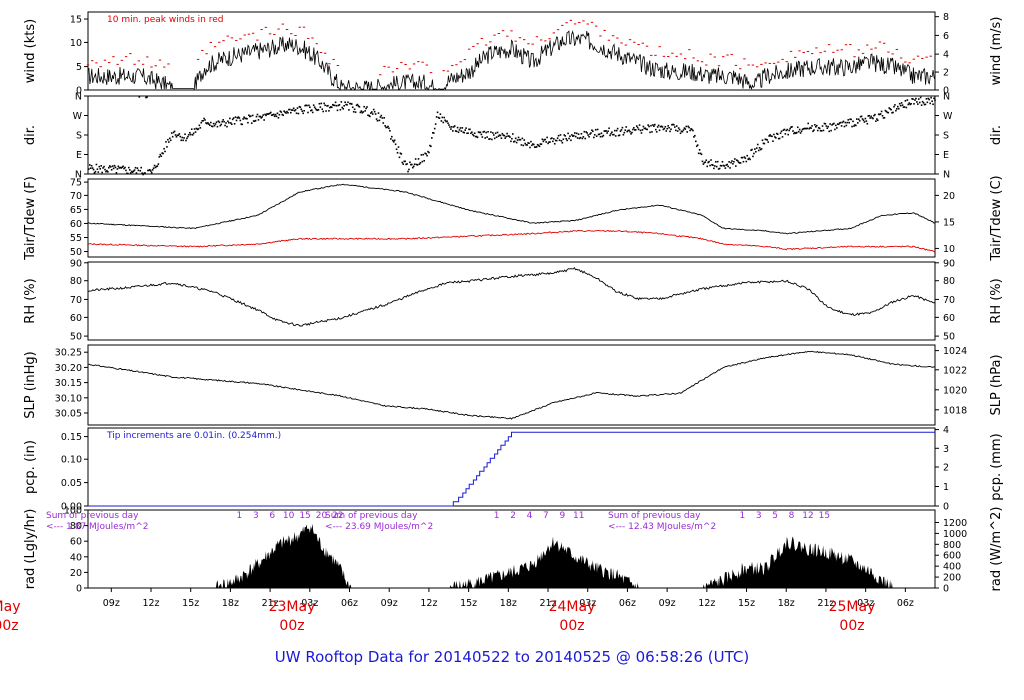  Describe the element at coordinates (497, 516) in the screenshot. I see `rad-hour-marker: 1` at that location.